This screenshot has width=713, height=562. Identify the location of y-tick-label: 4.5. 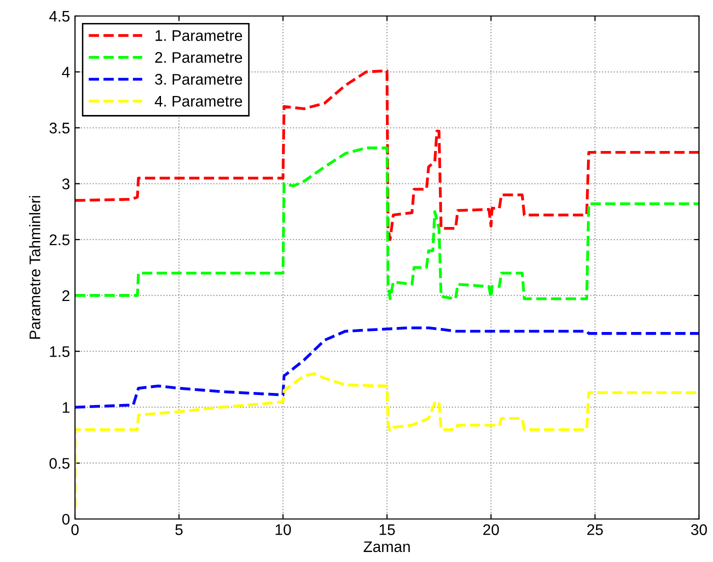
(59, 16).